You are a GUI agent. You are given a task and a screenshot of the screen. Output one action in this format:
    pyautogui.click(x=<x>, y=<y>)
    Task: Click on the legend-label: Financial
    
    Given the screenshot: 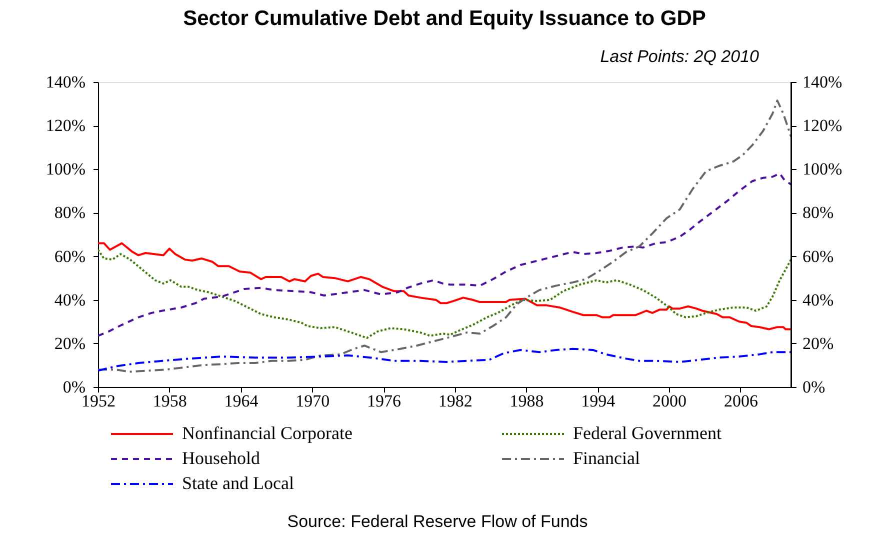 What is the action you would take?
    pyautogui.click(x=606, y=458)
    